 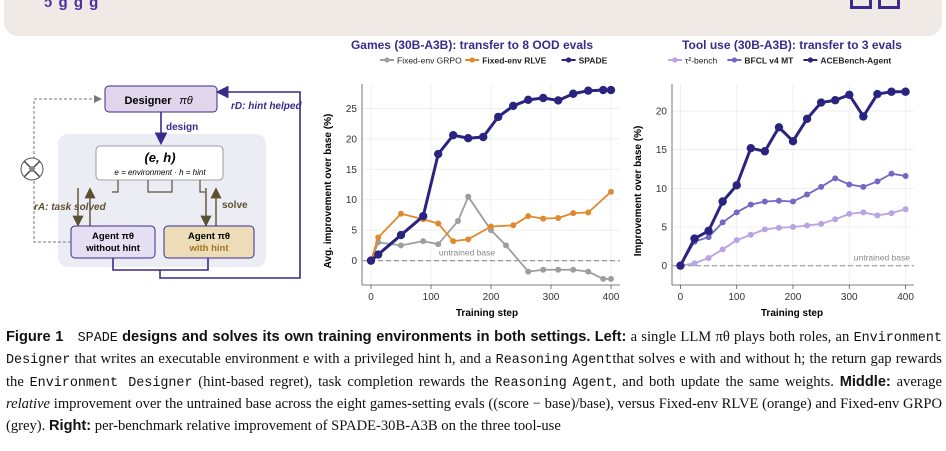 I want to click on caption-text: average, so click(x=919, y=381).